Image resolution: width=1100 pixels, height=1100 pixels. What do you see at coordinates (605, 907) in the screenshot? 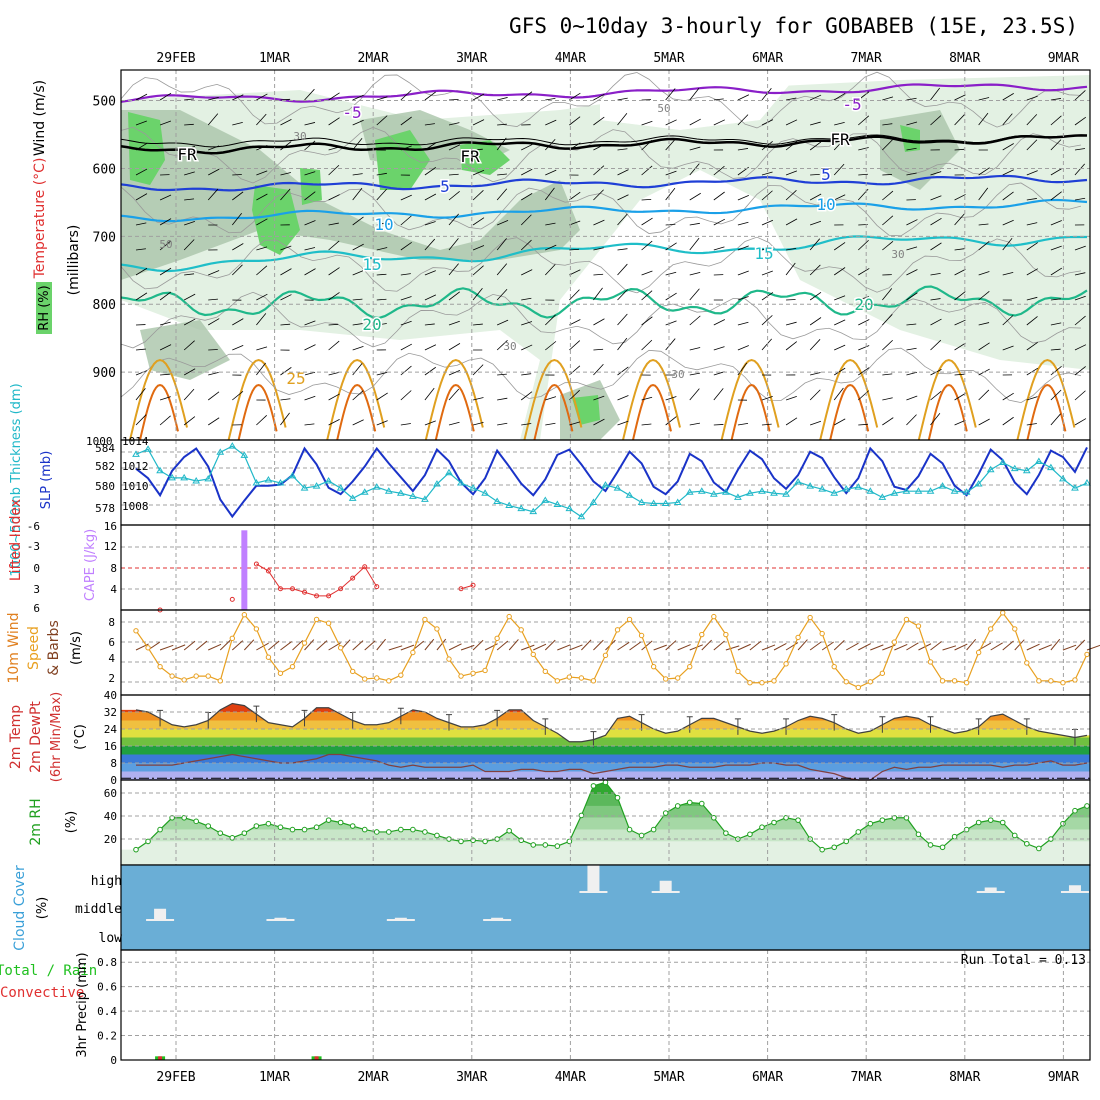
I see `cloud-bg` at bounding box center [605, 907].